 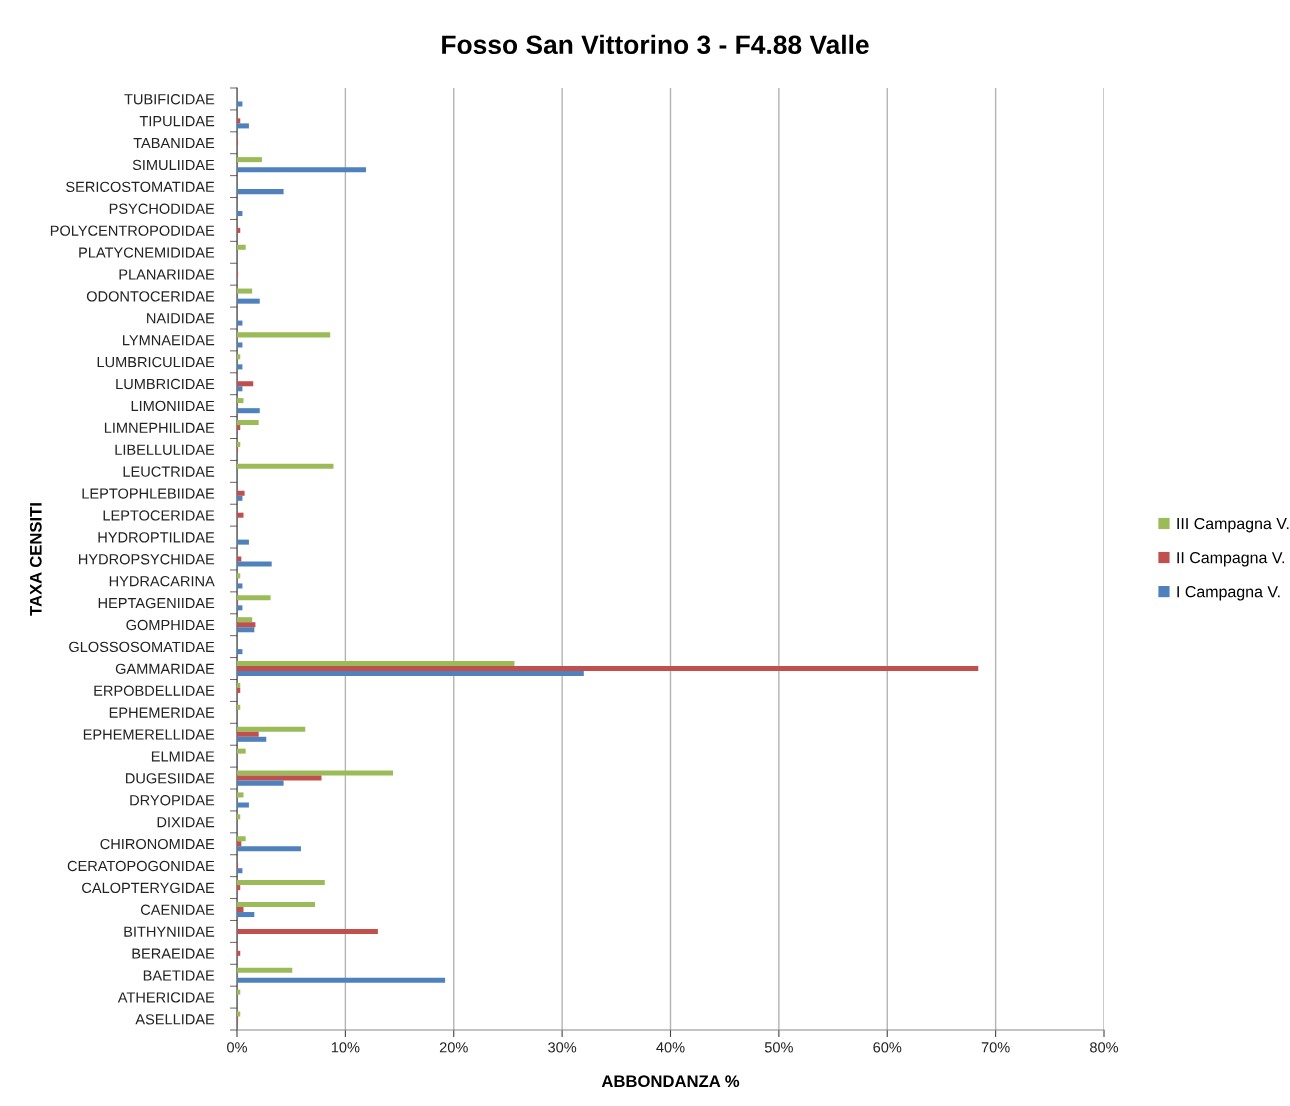 I want to click on y-tick-label: LIMONIIDAE, so click(x=173, y=406).